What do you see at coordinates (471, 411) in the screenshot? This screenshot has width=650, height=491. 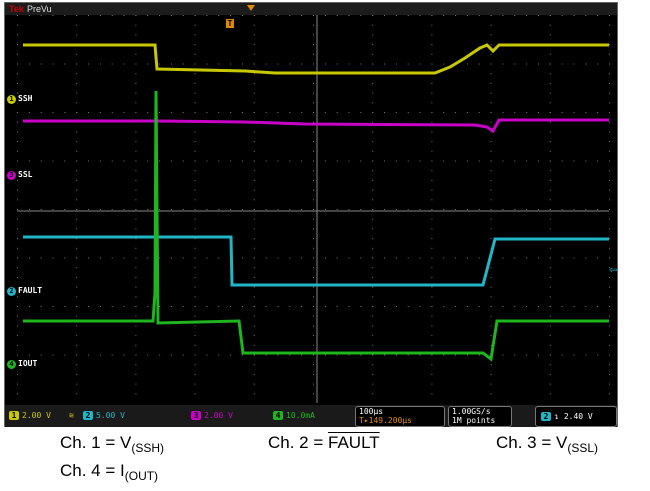 I see `sample-rate: 1.00GS/s` at bounding box center [471, 411].